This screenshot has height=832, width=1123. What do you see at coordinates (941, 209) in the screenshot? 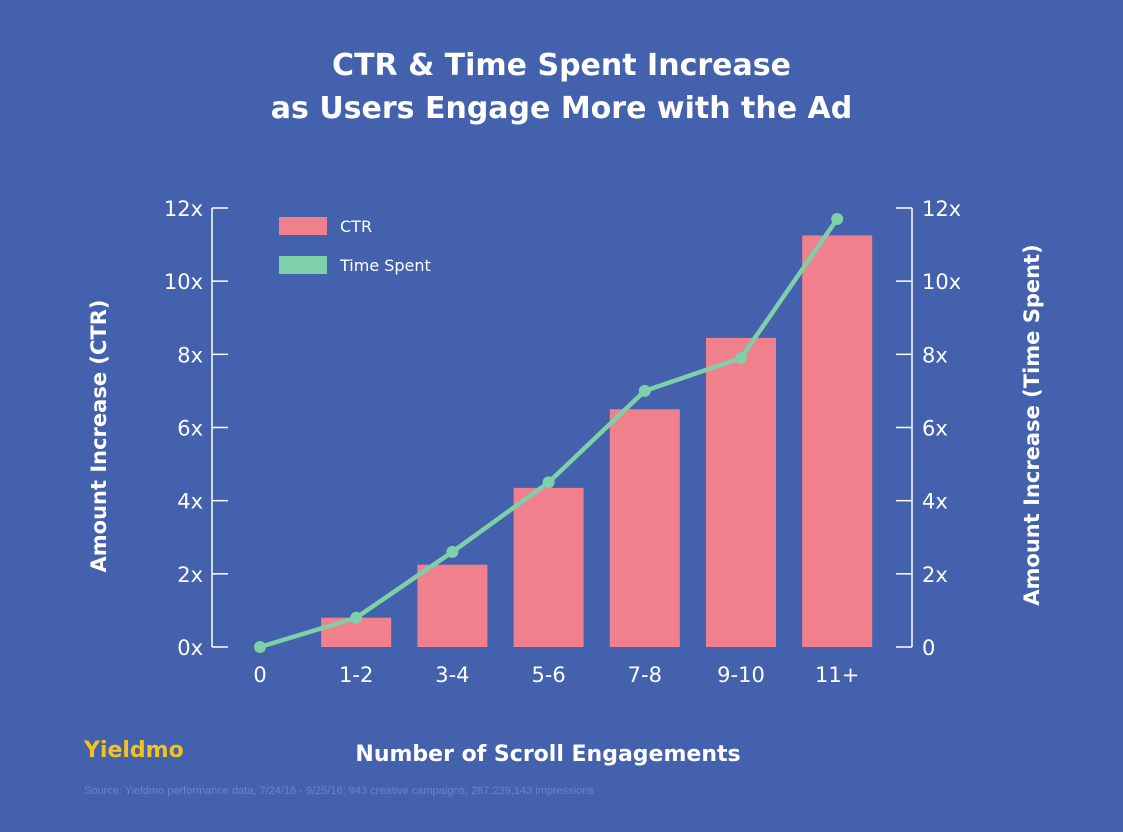
I see `y-tick-label-right: 12x` at bounding box center [941, 209].